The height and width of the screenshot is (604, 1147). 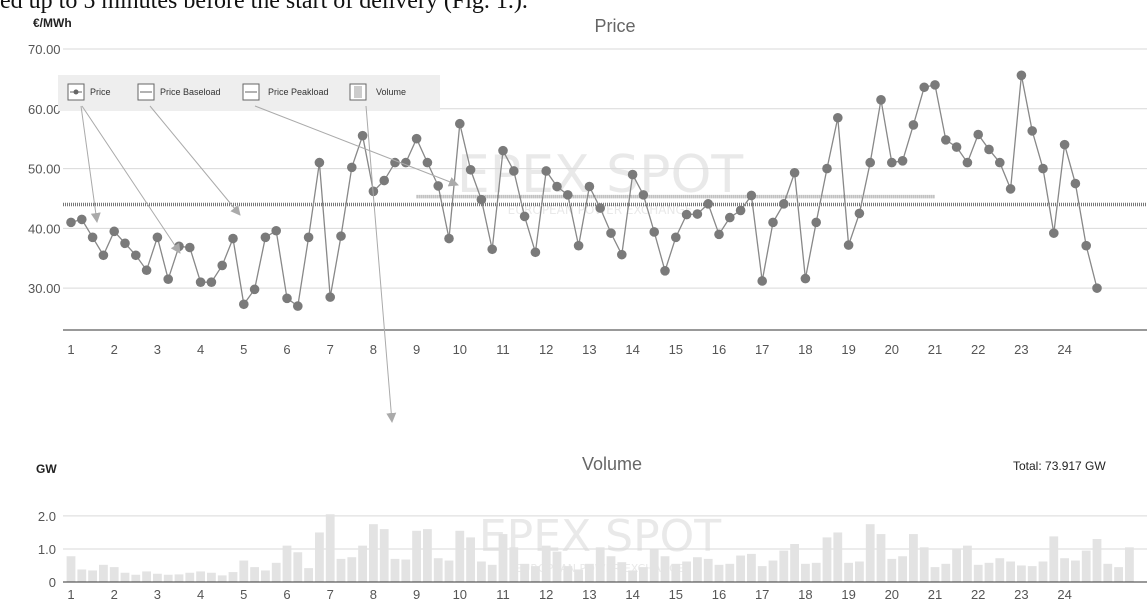 I want to click on price-x-axis: 1 2 3 4 5 6 7 8 9 10 11 12 13 14 15 16 17 18 19 20 21 22 23 24, so click(x=569, y=349).